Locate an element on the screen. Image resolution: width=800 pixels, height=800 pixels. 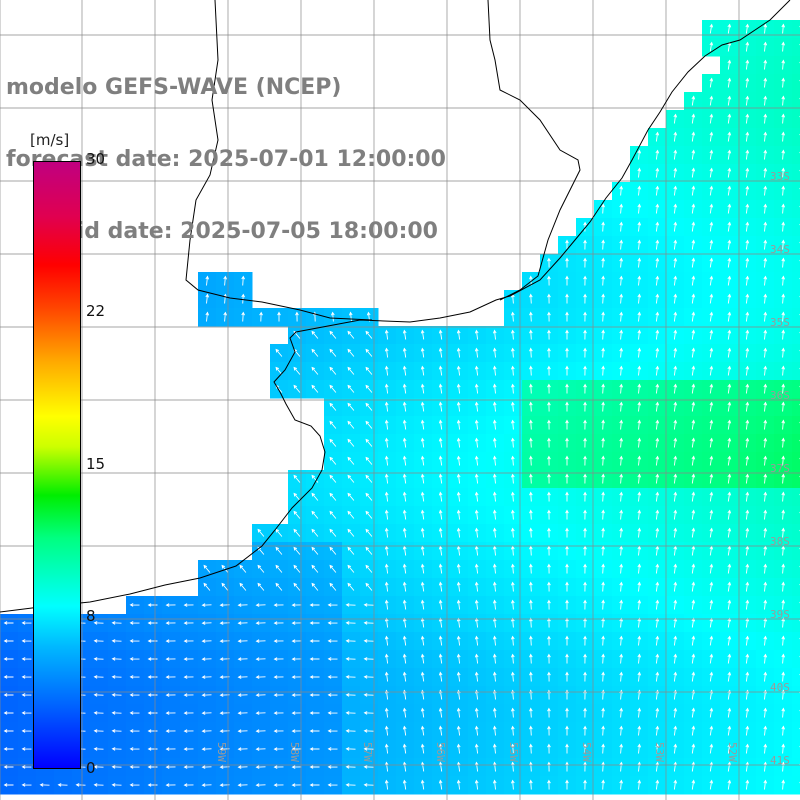
colorbar-tick-15: 15 is located at coordinates (96, 464).